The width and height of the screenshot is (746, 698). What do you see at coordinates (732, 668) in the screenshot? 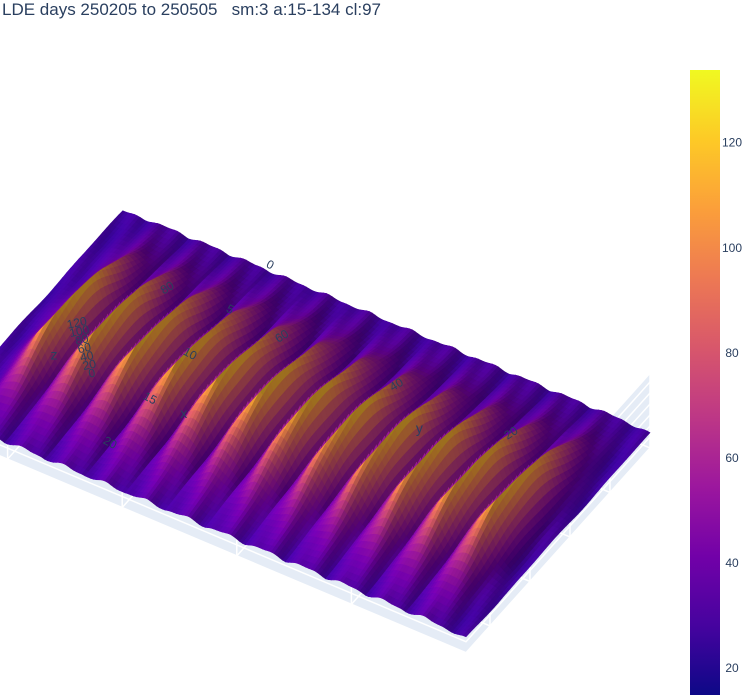
I see `colorbar-tick-label: 20` at bounding box center [732, 668].